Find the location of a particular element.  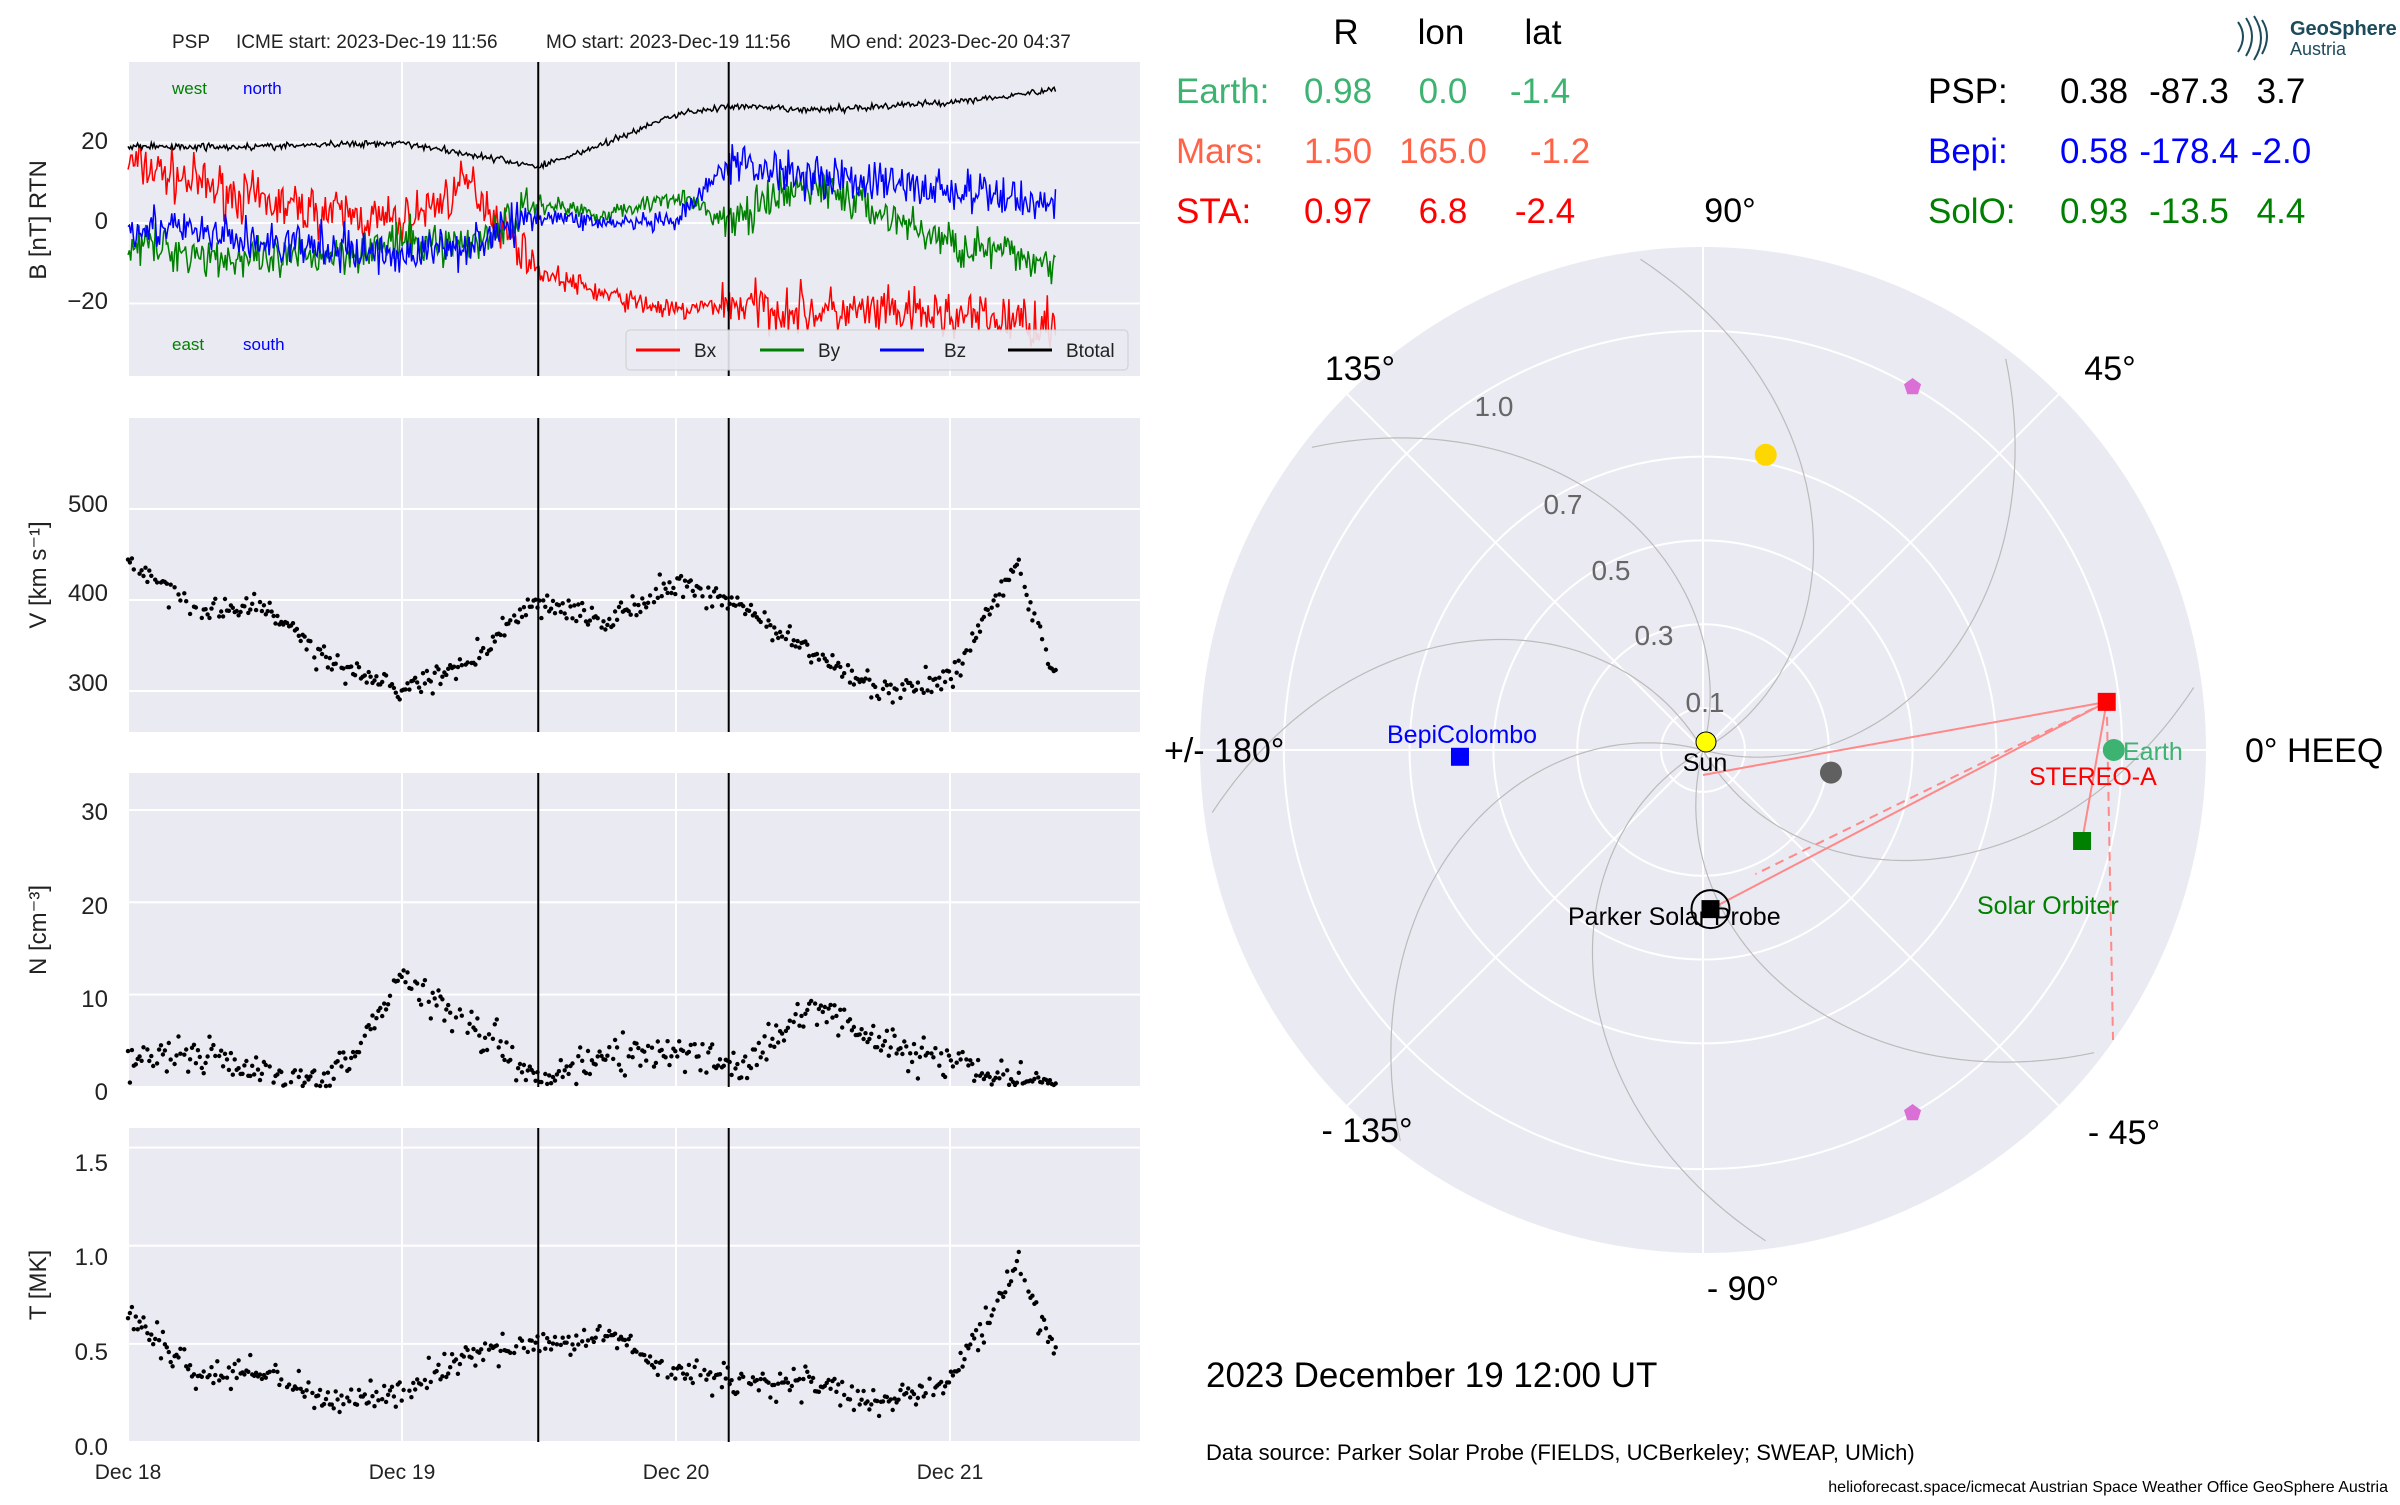

polar-connection-lines is located at coordinates (1908, 870).